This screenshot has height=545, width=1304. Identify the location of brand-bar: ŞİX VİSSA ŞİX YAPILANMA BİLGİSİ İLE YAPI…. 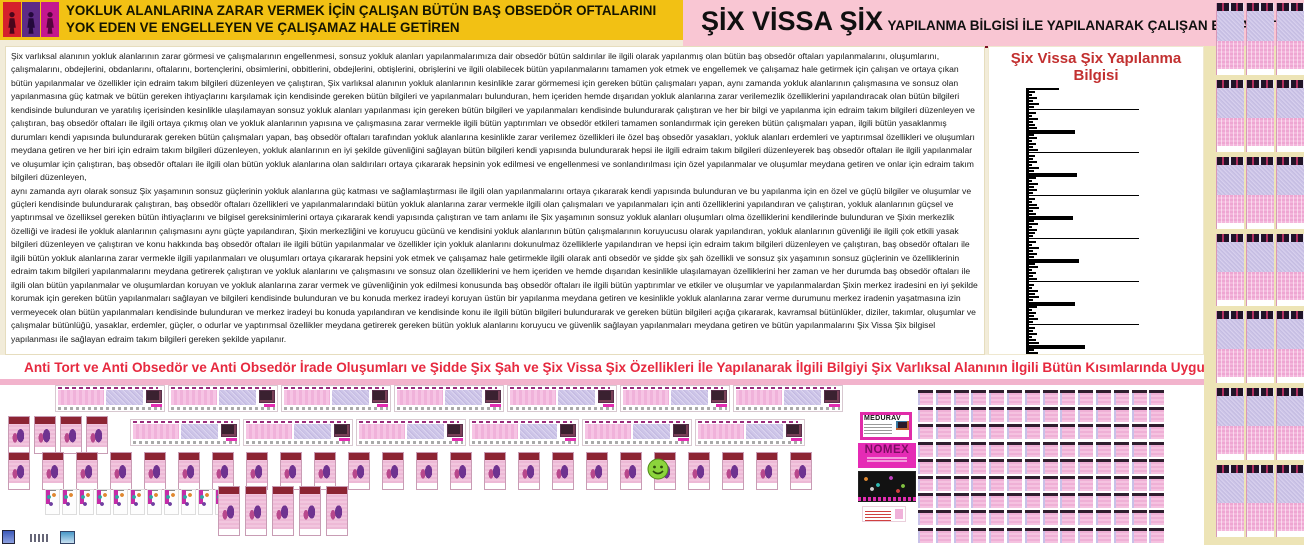
(993, 24).